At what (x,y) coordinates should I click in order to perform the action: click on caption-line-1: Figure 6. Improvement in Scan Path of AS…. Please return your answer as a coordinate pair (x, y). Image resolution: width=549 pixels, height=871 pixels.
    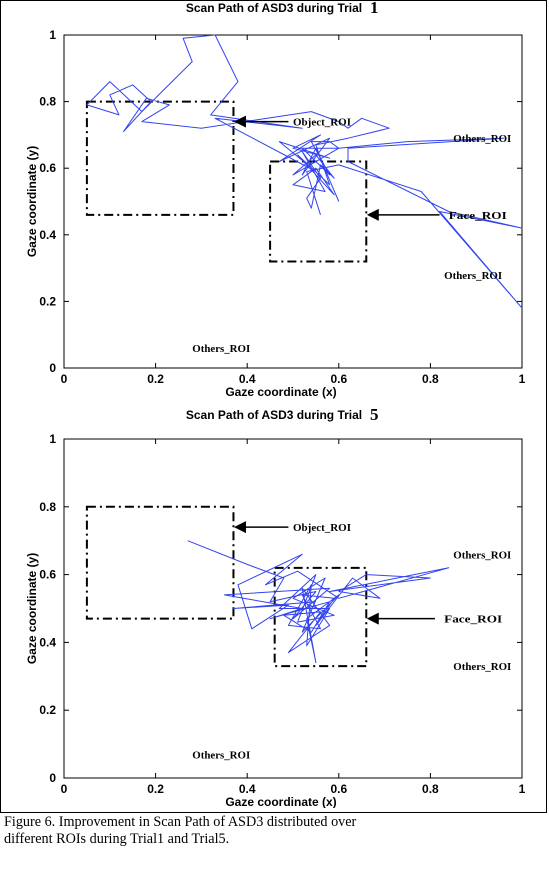
    Looking at the image, I should click on (180, 822).